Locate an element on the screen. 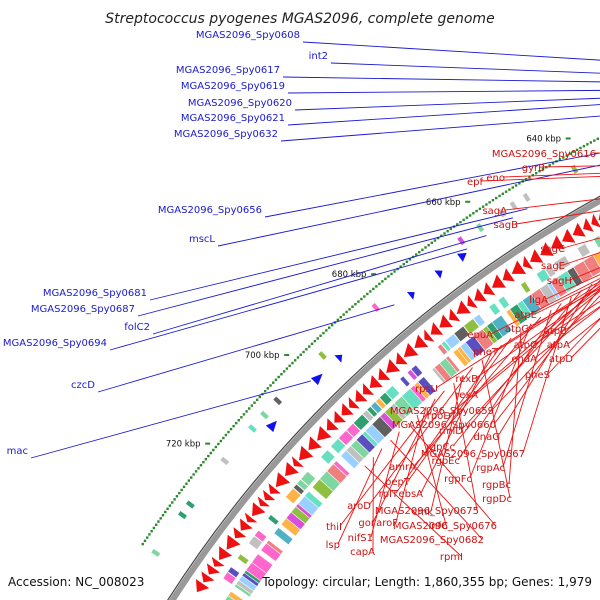  gene-label-inner: rgpFc is located at coordinates (458, 479).